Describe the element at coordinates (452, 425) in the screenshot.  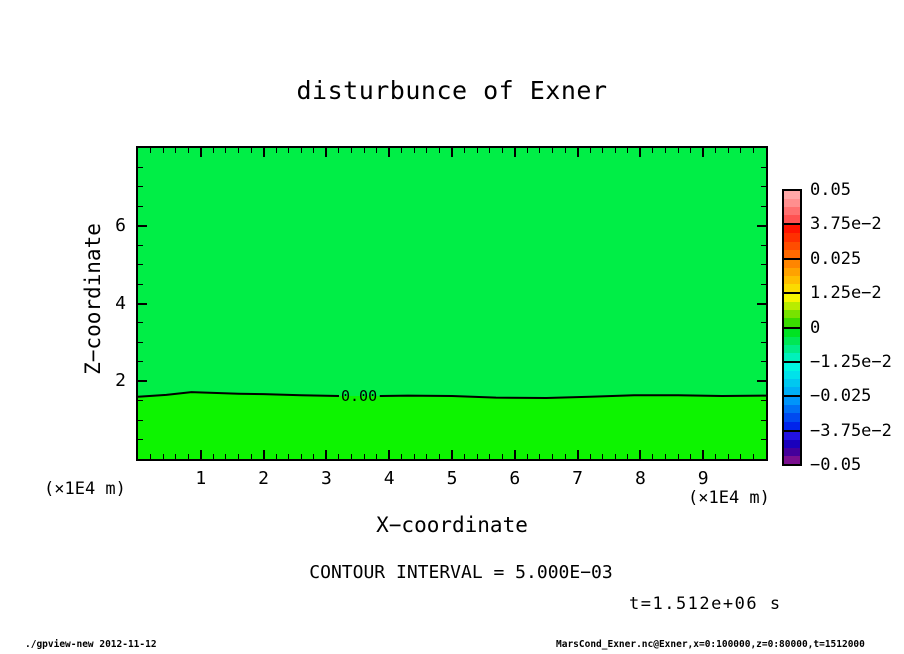
I see `below-zero-fill` at that location.